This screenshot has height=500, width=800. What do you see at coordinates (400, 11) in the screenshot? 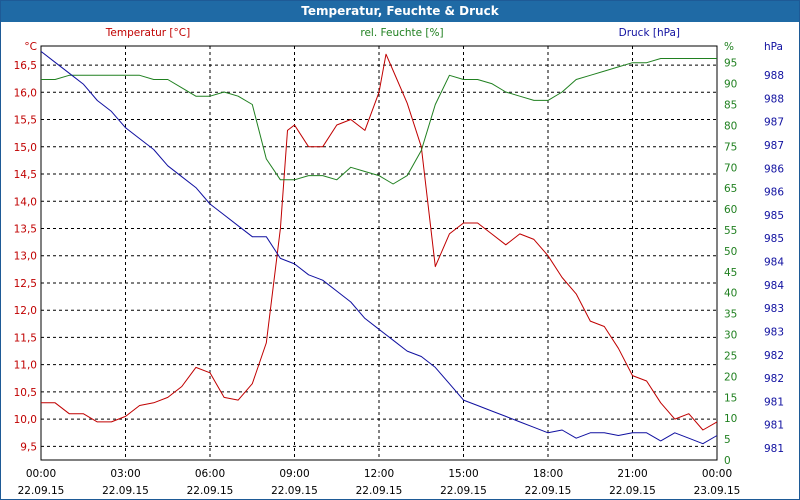
I see `window-title: Temperatur, Feuchte & Druck` at bounding box center [400, 11].